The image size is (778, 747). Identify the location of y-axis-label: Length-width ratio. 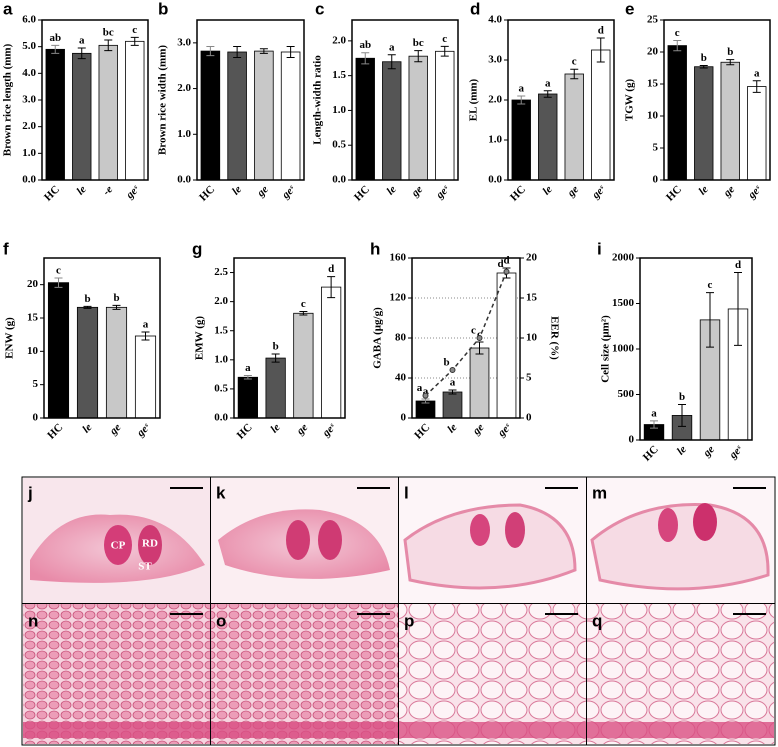
(318, 100).